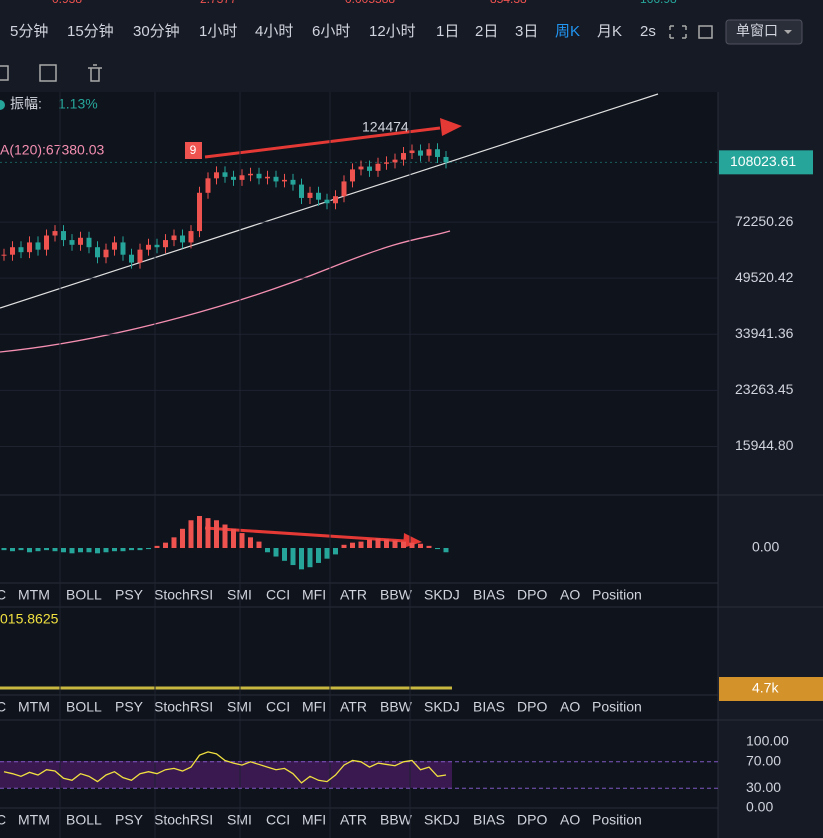 This screenshot has width=823, height=838. Describe the element at coordinates (226, 774) in the screenshot. I see `rsi-band` at that location.